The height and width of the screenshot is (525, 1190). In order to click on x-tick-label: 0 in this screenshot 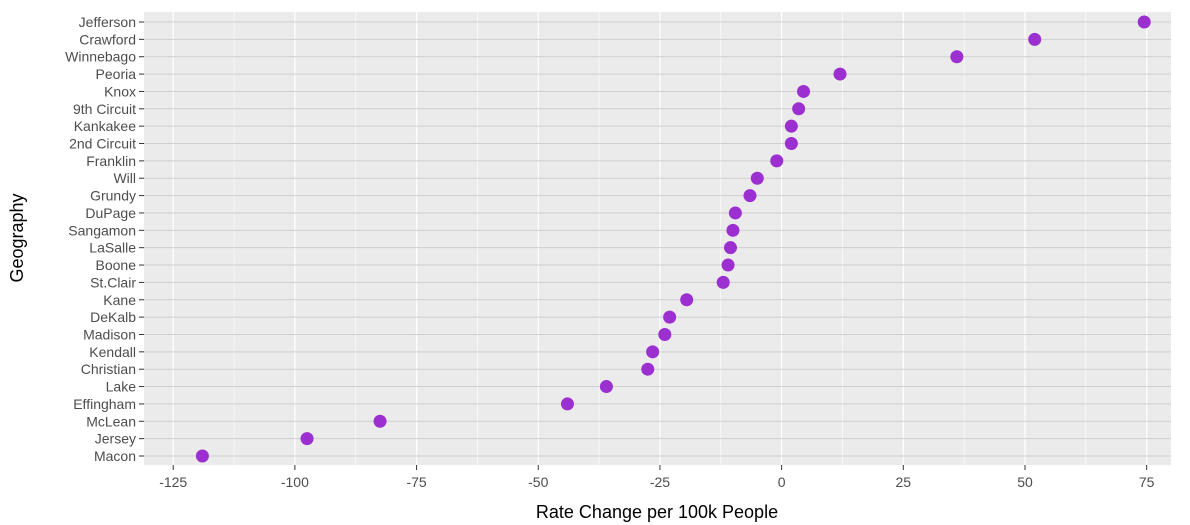, I will do `click(782, 482)`.